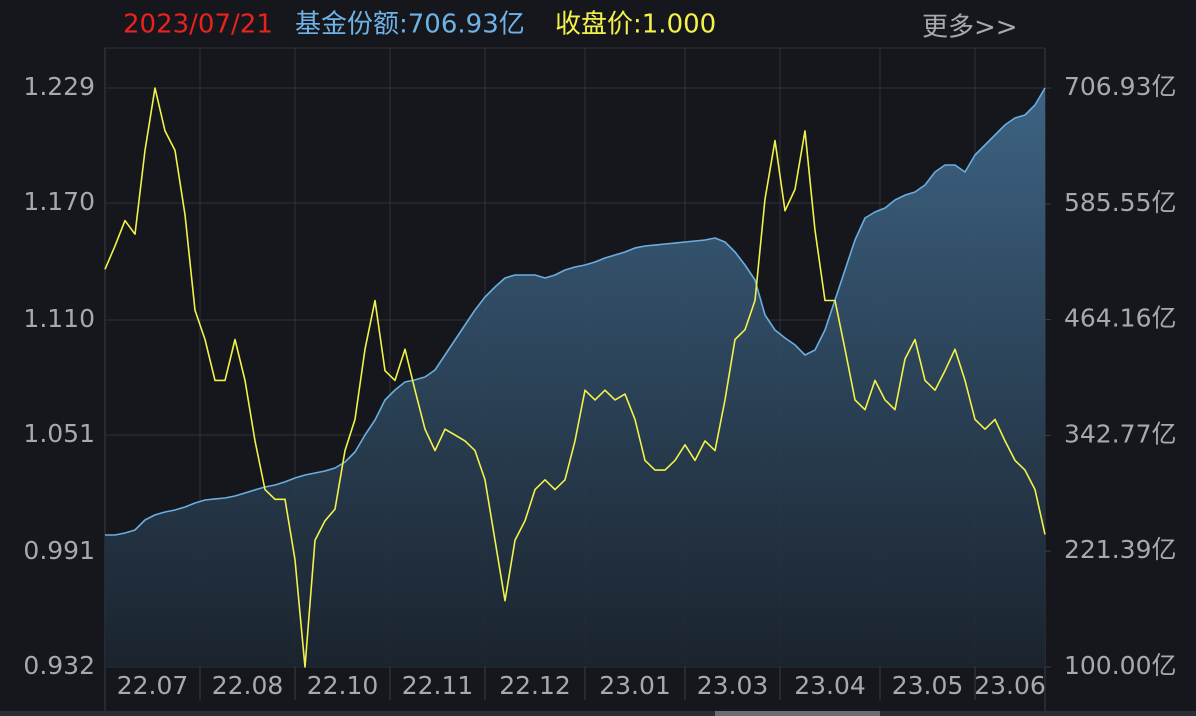  Describe the element at coordinates (59, 86) in the screenshot. I see `y-tick-label: 1.229` at that location.